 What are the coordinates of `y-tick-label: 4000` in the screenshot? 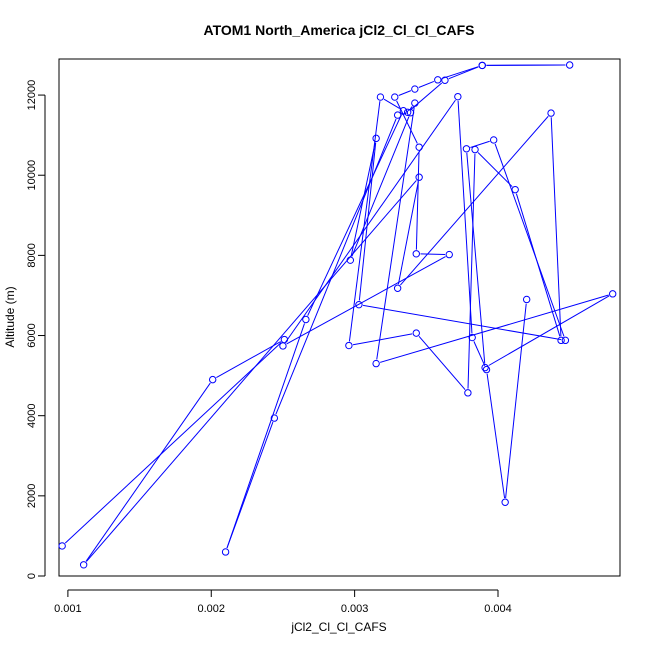 It's located at (32, 415).